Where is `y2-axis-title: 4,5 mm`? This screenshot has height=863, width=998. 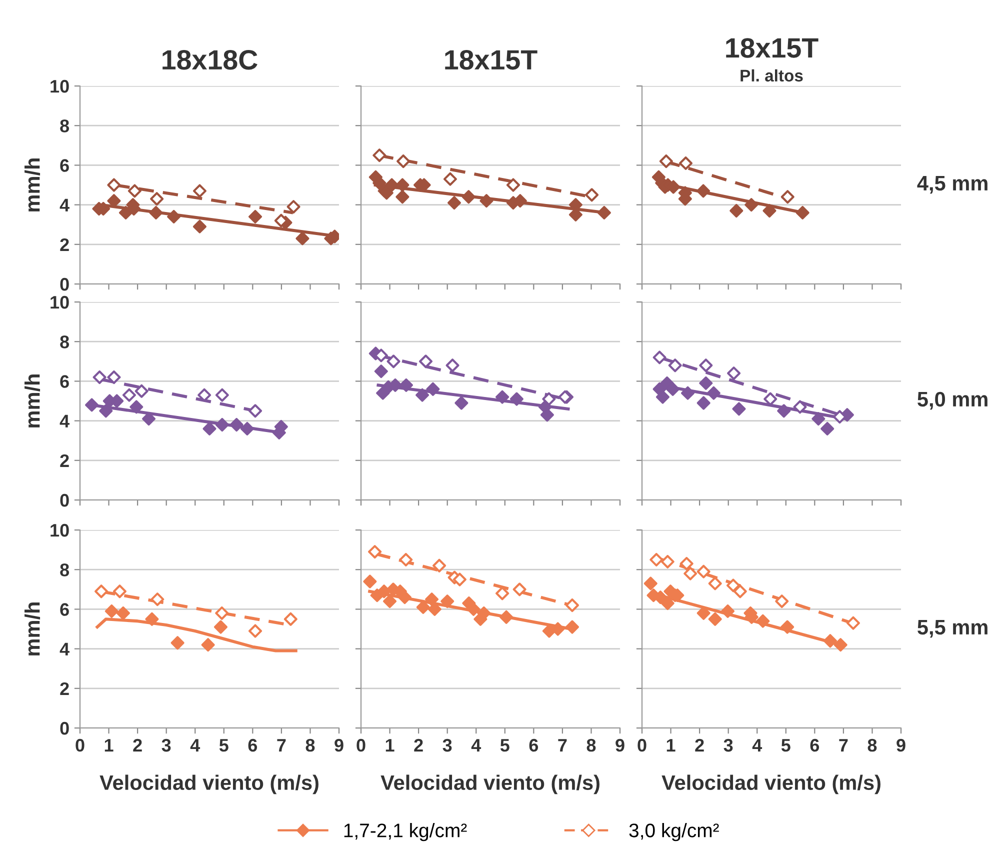 y2-axis-title: 4,5 mm is located at coordinates (952, 185).